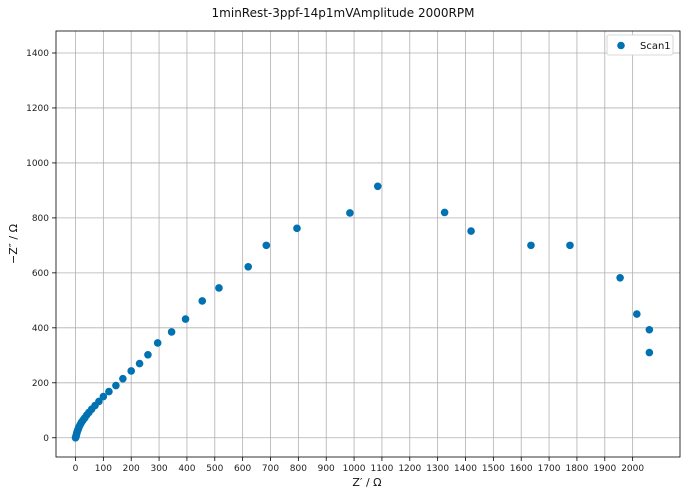 The image size is (685, 497). I want to click on legend: Scan1, so click(640, 45).